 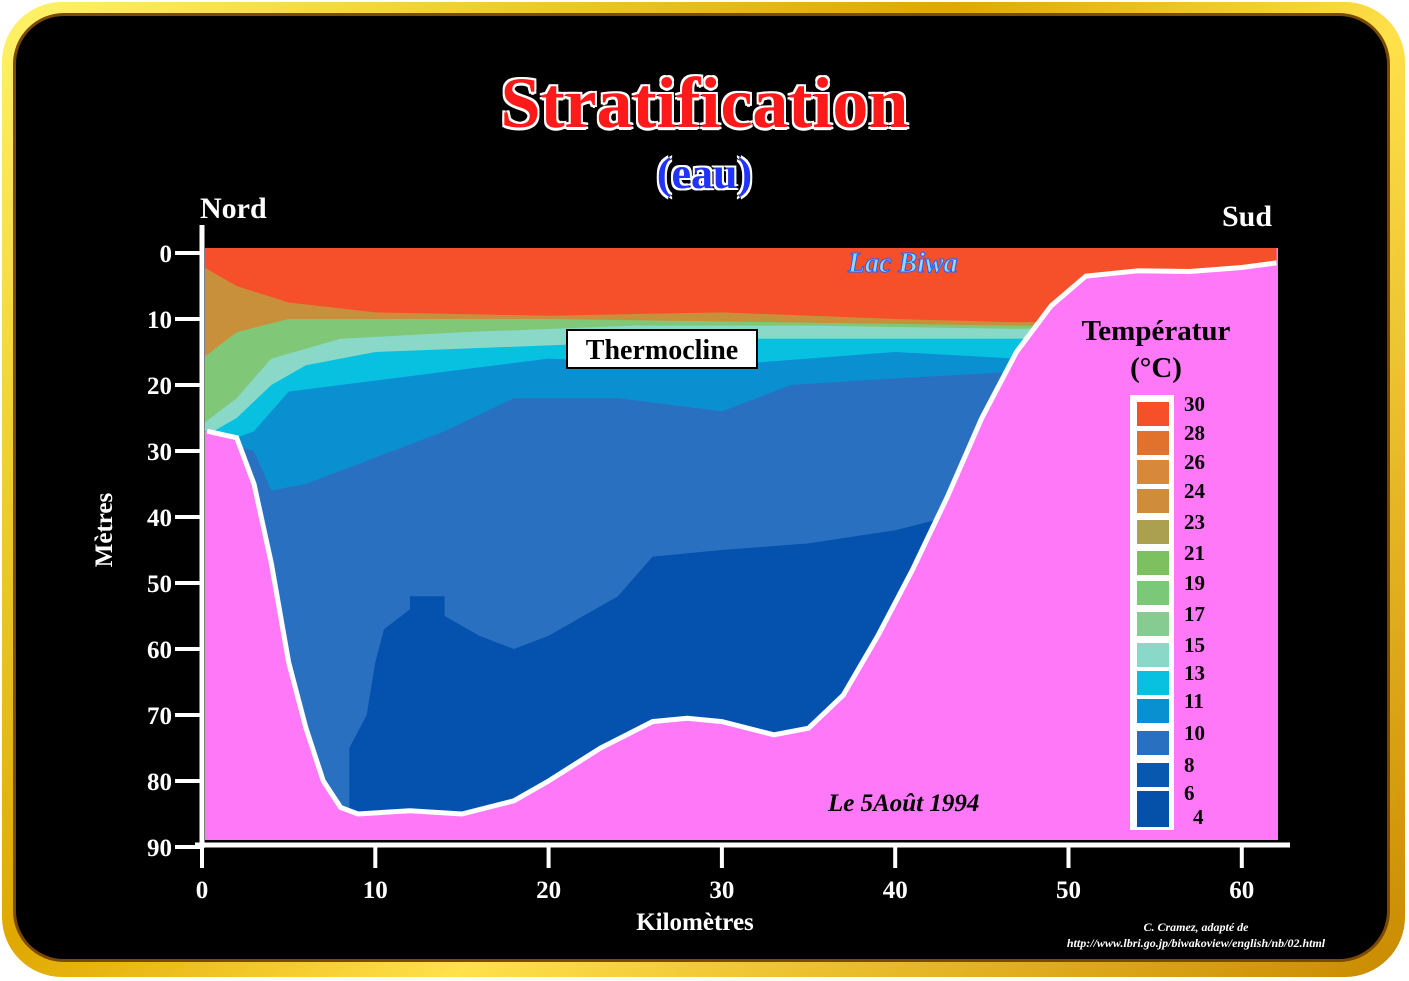 I want to click on legend-label: 30, so click(x=1194, y=404).